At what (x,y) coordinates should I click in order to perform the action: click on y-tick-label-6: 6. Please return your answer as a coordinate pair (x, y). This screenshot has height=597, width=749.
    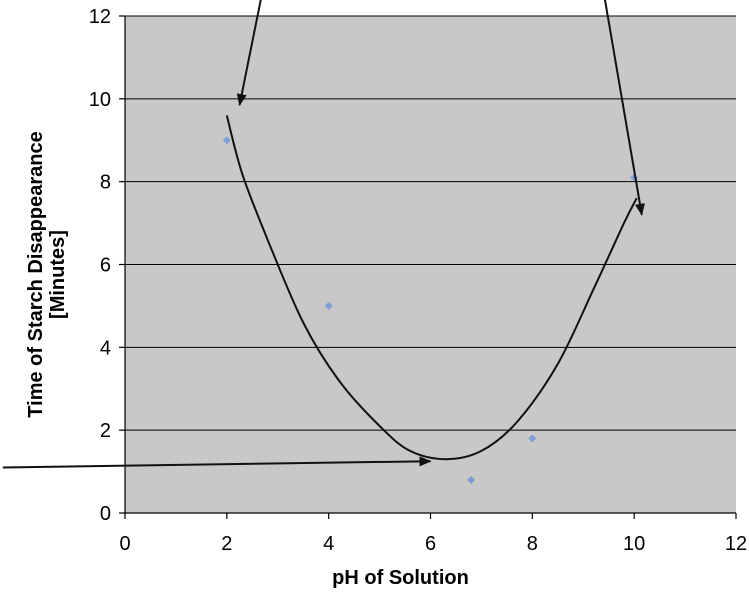
    Looking at the image, I should click on (105, 266).